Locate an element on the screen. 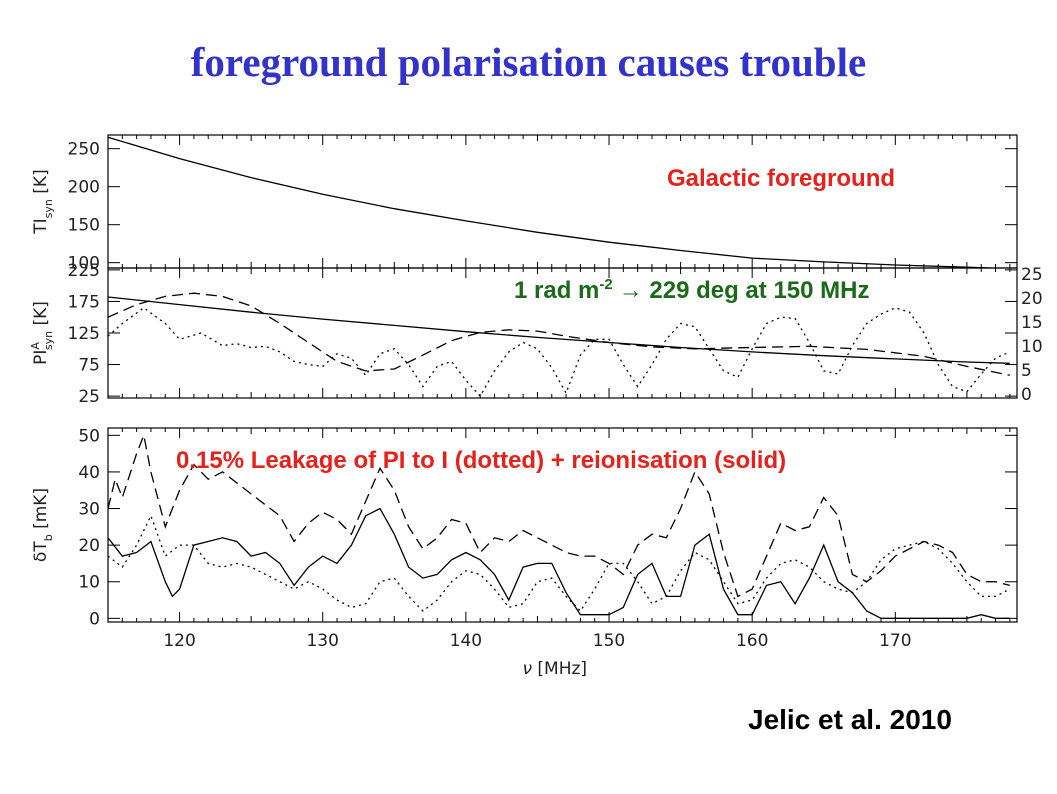 This screenshot has height=794, width=1057. y-tick-label: 20 is located at coordinates (89, 546).